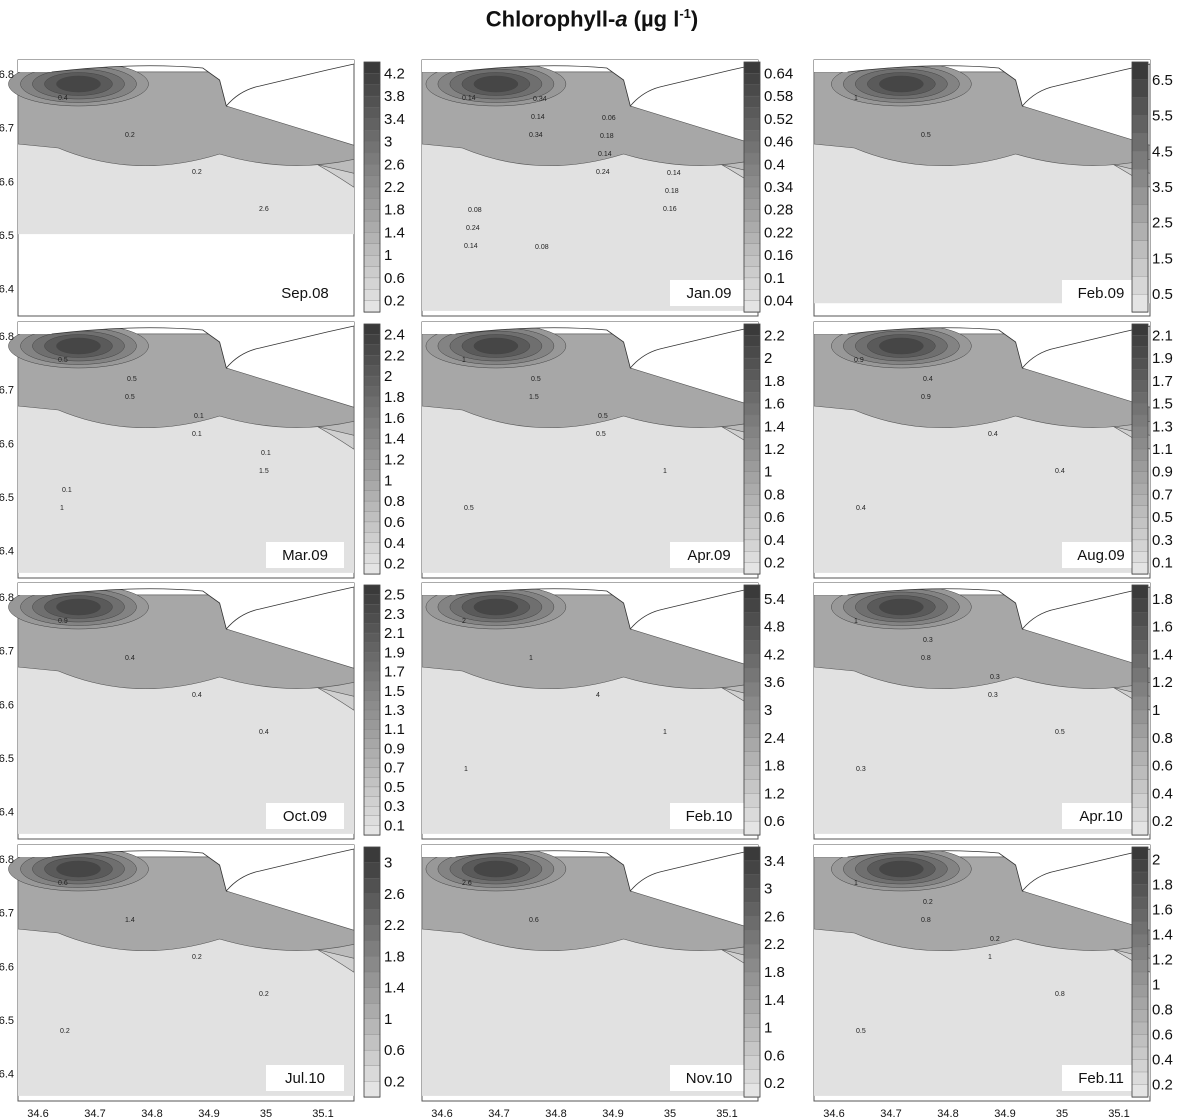  What do you see at coordinates (1162, 358) in the screenshot?
I see `colorbar-tick-label: 1.9` at bounding box center [1162, 358].